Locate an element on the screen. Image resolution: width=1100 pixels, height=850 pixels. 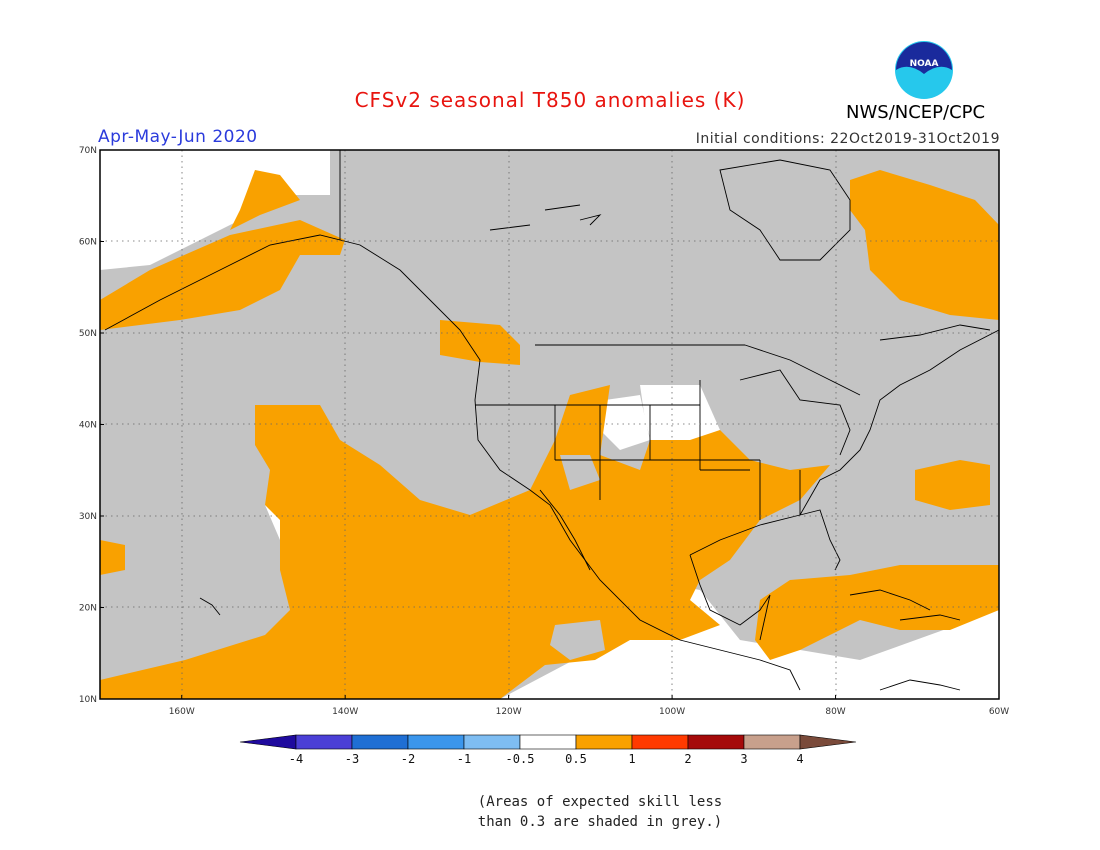
colorbar-label: -1 is located at coordinates (464, 759).